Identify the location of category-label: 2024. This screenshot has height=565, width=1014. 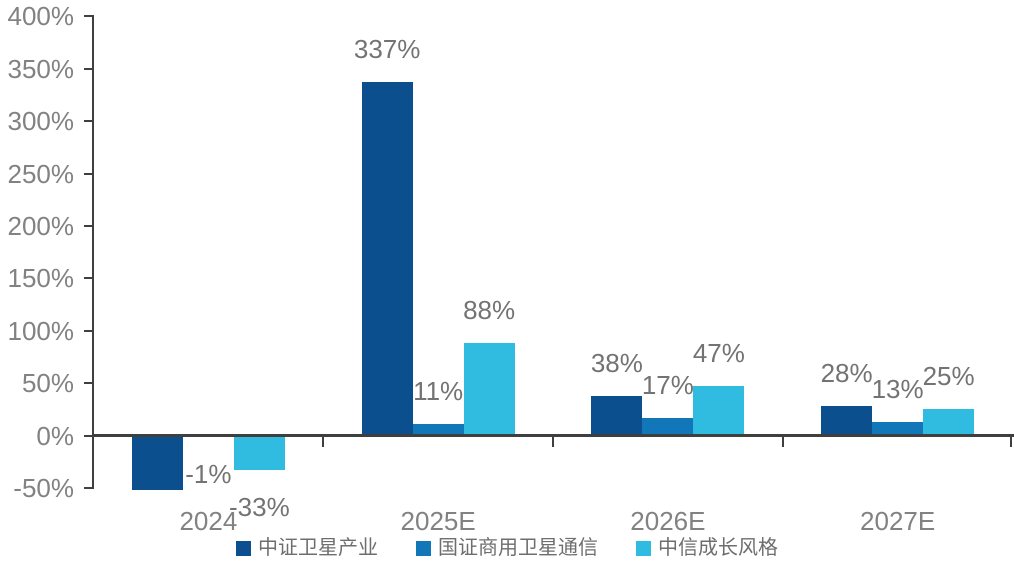
(208, 521).